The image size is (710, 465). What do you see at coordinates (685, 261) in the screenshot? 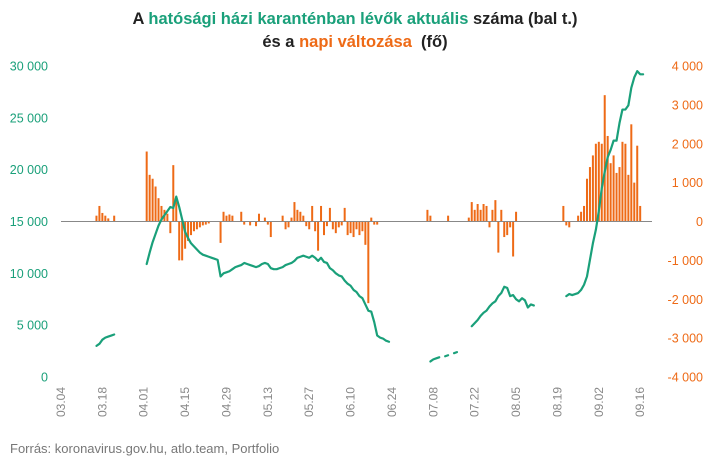
I see `right-axis-tick-label: -1 000` at bounding box center [685, 261].